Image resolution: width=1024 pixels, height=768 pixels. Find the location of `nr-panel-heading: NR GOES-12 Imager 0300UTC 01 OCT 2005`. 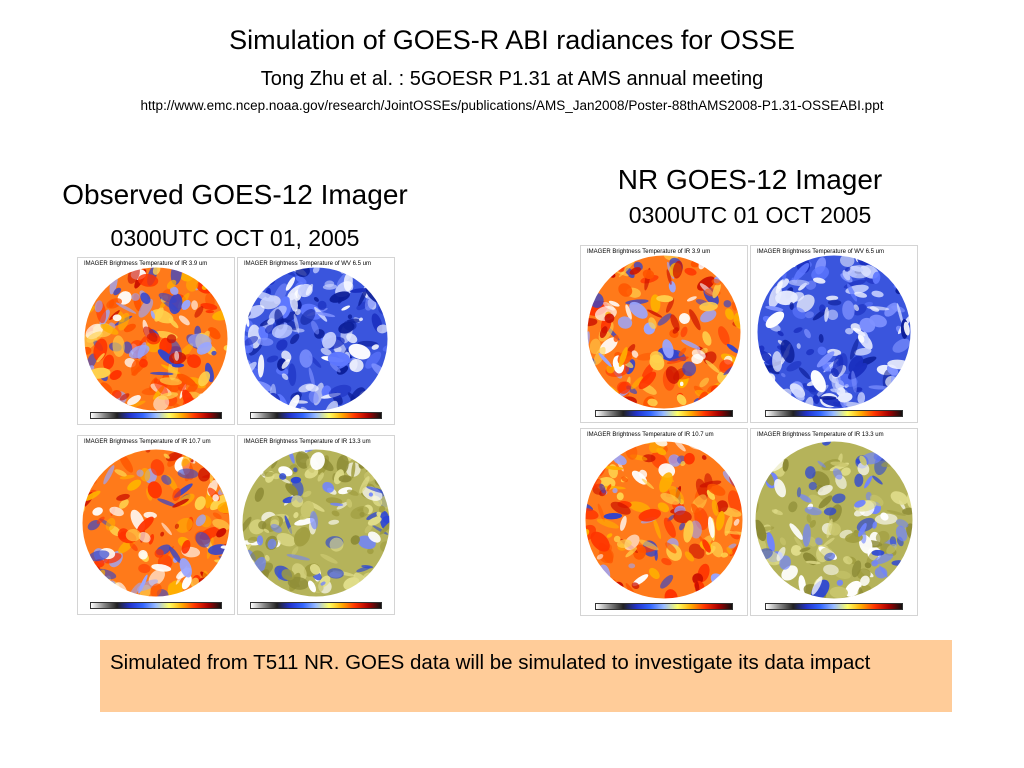

nr-panel-heading: NR GOES-12 Imager 0300UTC 01 OCT 2005 is located at coordinates (750, 196).